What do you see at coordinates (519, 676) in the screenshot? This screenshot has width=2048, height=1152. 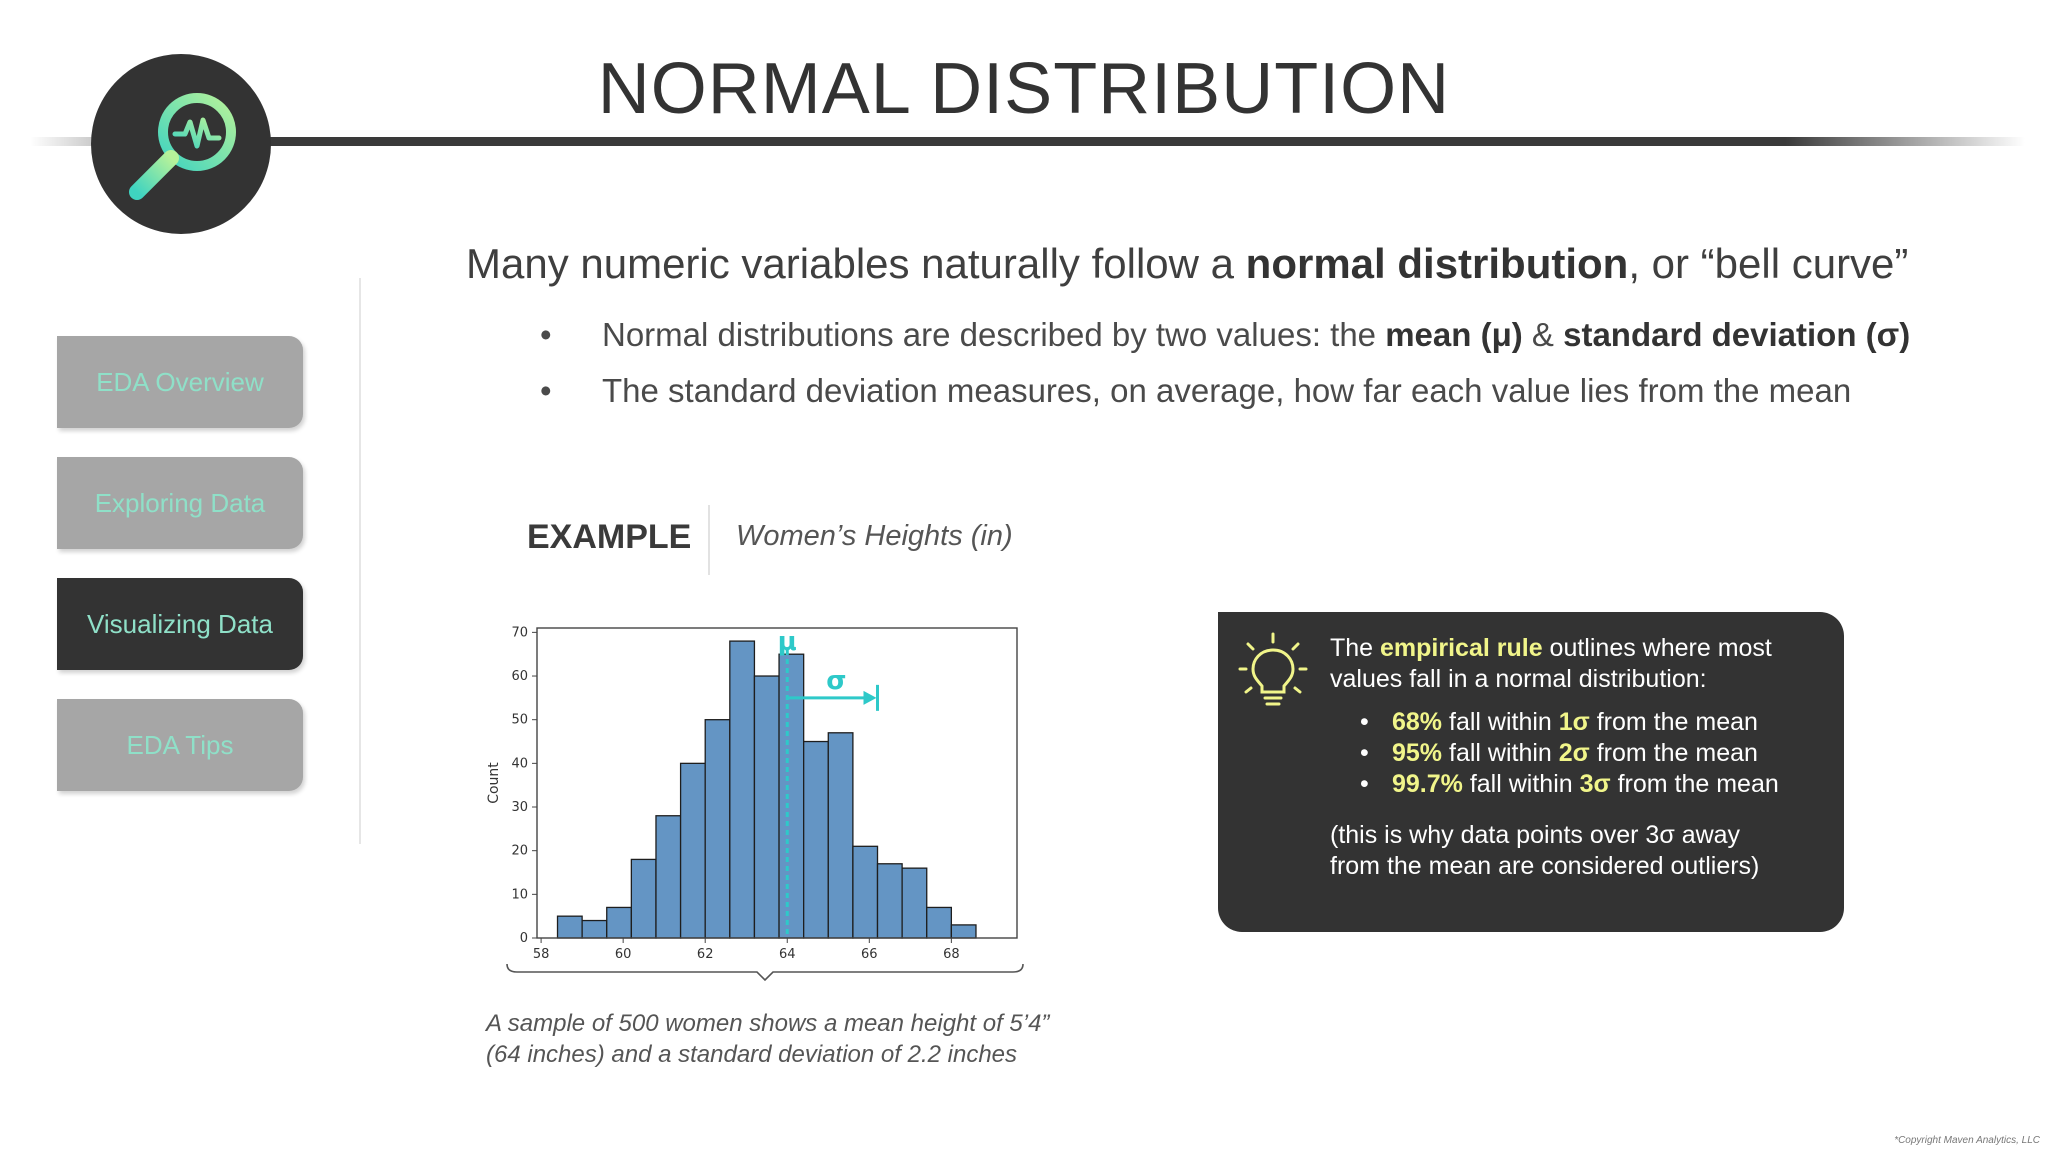 I see `y-tick-label: 60` at bounding box center [519, 676].